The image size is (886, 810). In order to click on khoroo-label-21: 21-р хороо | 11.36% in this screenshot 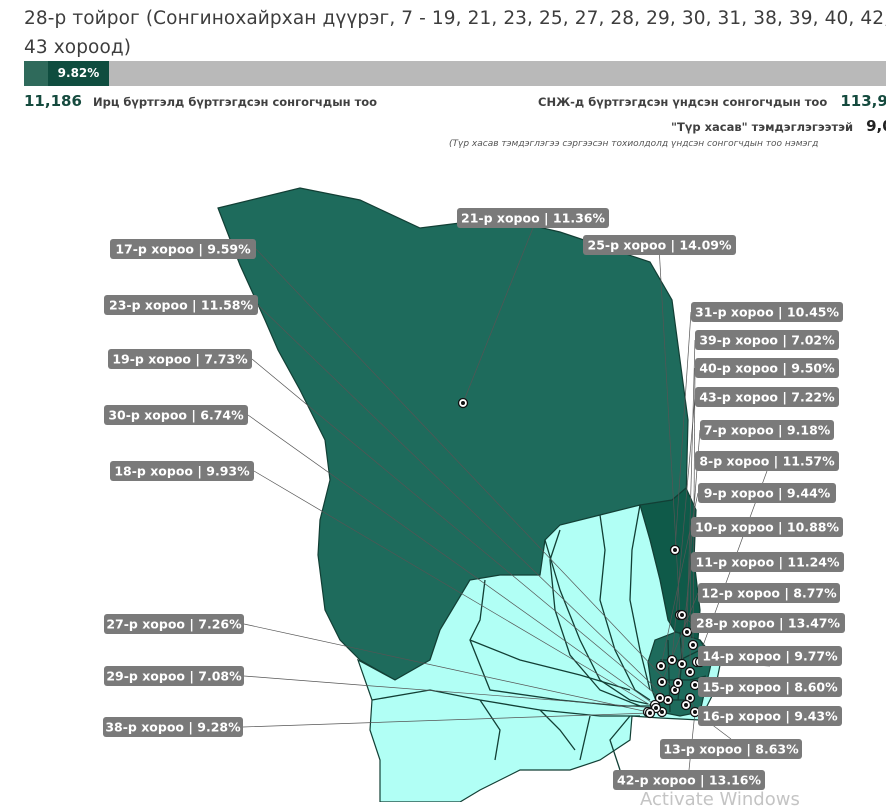, I will do `click(533, 218)`.